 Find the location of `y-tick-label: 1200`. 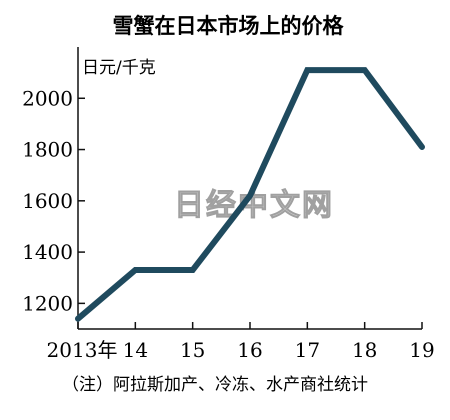

y-tick-label: 1200 is located at coordinates (47, 303).